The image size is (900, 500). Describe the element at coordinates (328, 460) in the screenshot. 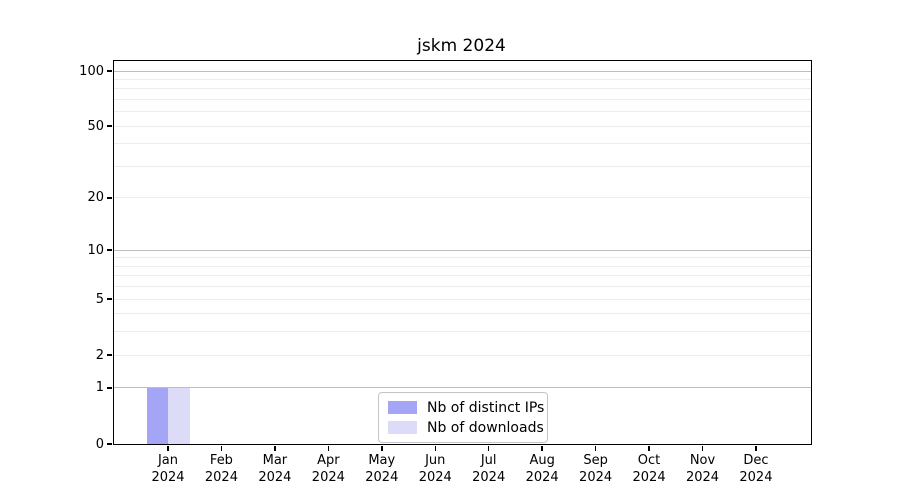

I see `x-tick-label-line: Apr` at that location.